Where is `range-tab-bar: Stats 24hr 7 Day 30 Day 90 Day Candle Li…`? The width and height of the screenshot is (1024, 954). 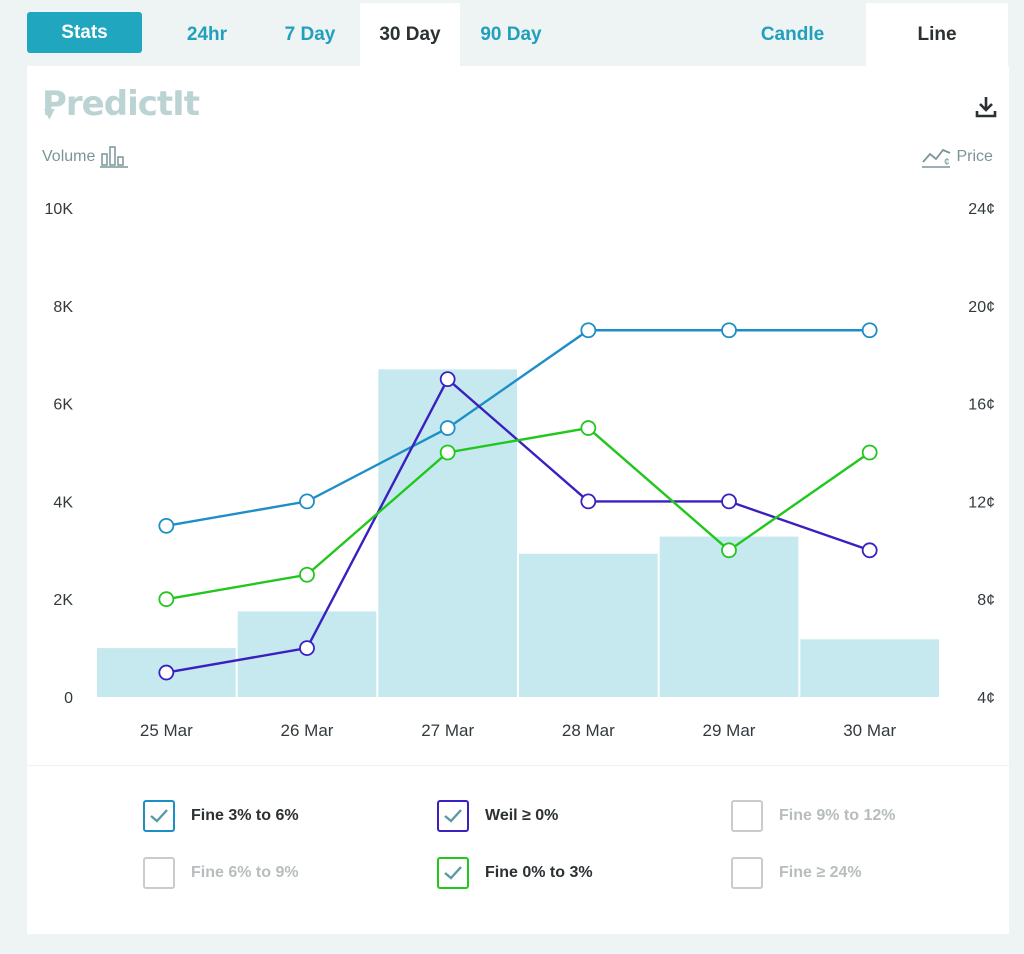
range-tab-bar: Stats 24hr 7 Day 30 Day 90 Day Candle Li… is located at coordinates (512, 33).